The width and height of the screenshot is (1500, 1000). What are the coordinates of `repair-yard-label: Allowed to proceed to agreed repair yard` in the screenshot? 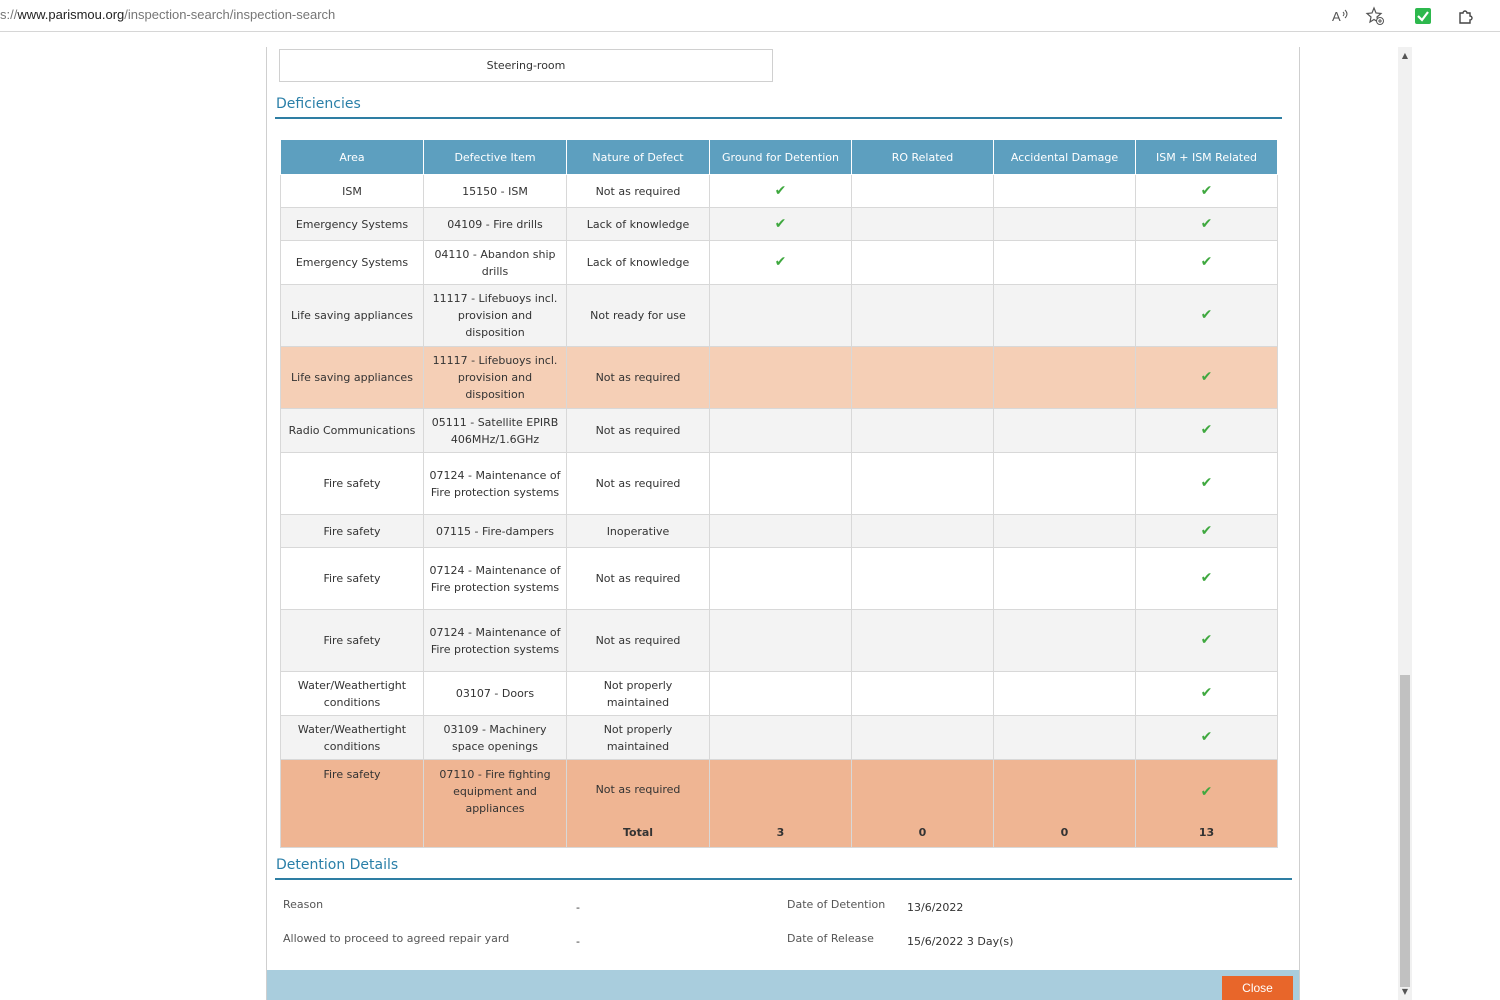 It's located at (396, 938).